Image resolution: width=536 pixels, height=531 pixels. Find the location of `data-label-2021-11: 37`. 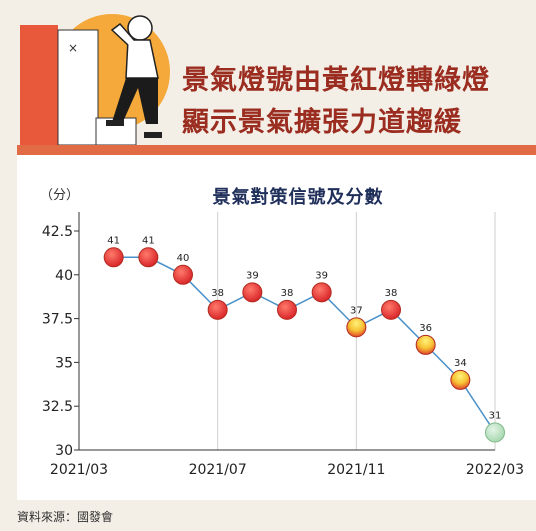

data-label-2021-11: 37 is located at coordinates (356, 310).